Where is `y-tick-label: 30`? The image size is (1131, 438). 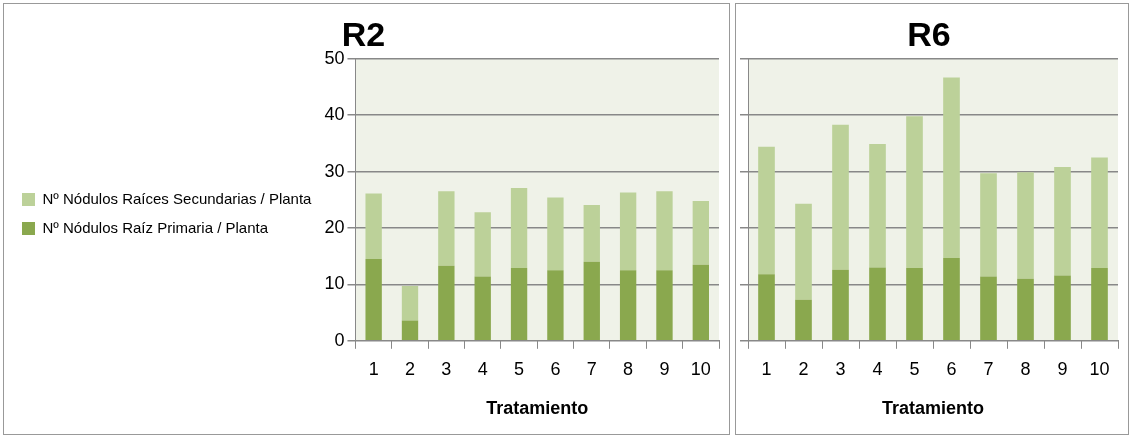
y-tick-label: 30 is located at coordinates (334, 170).